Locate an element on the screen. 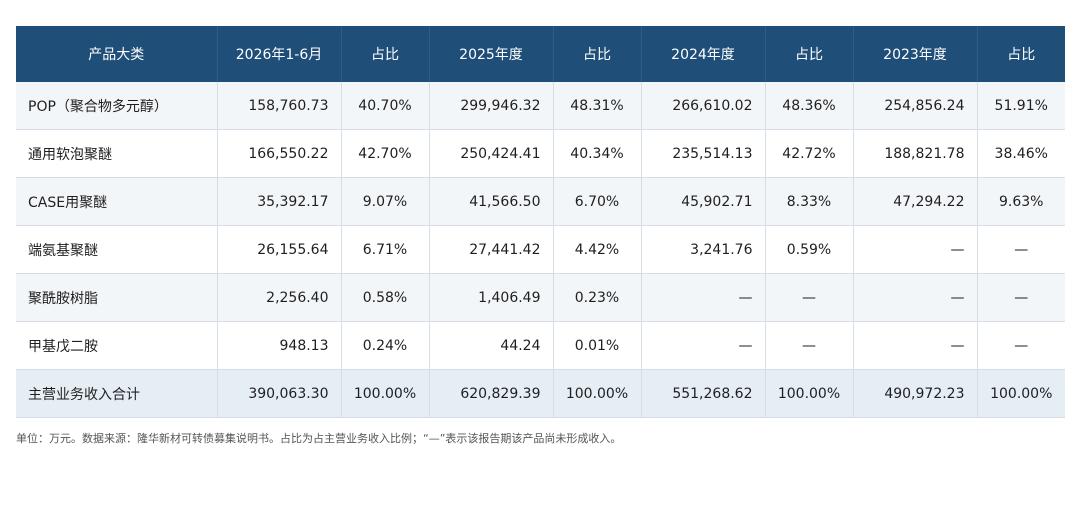 Image resolution: width=1080 pixels, height=506 pixels. header-row: 产品大类 2026年1-6月 占比 2025年度 占比 2024年度 占比 2023年度 占比 is located at coordinates (540, 54).